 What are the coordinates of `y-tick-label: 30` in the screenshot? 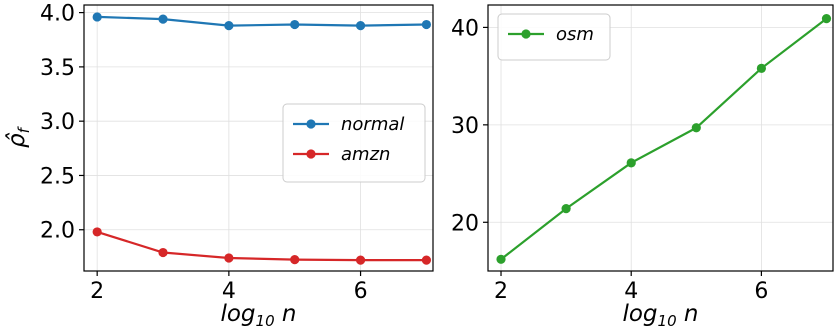 It's located at (465, 126).